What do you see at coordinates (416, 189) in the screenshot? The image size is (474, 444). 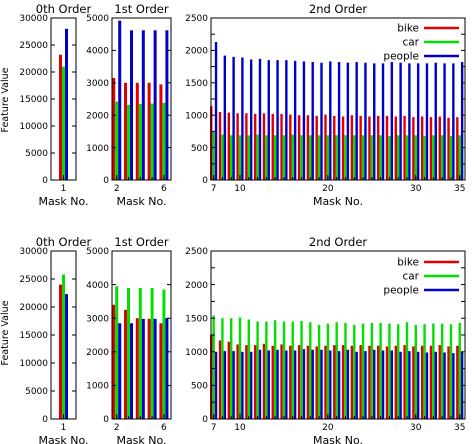 I see `x-tick-label: 30` at bounding box center [416, 189].